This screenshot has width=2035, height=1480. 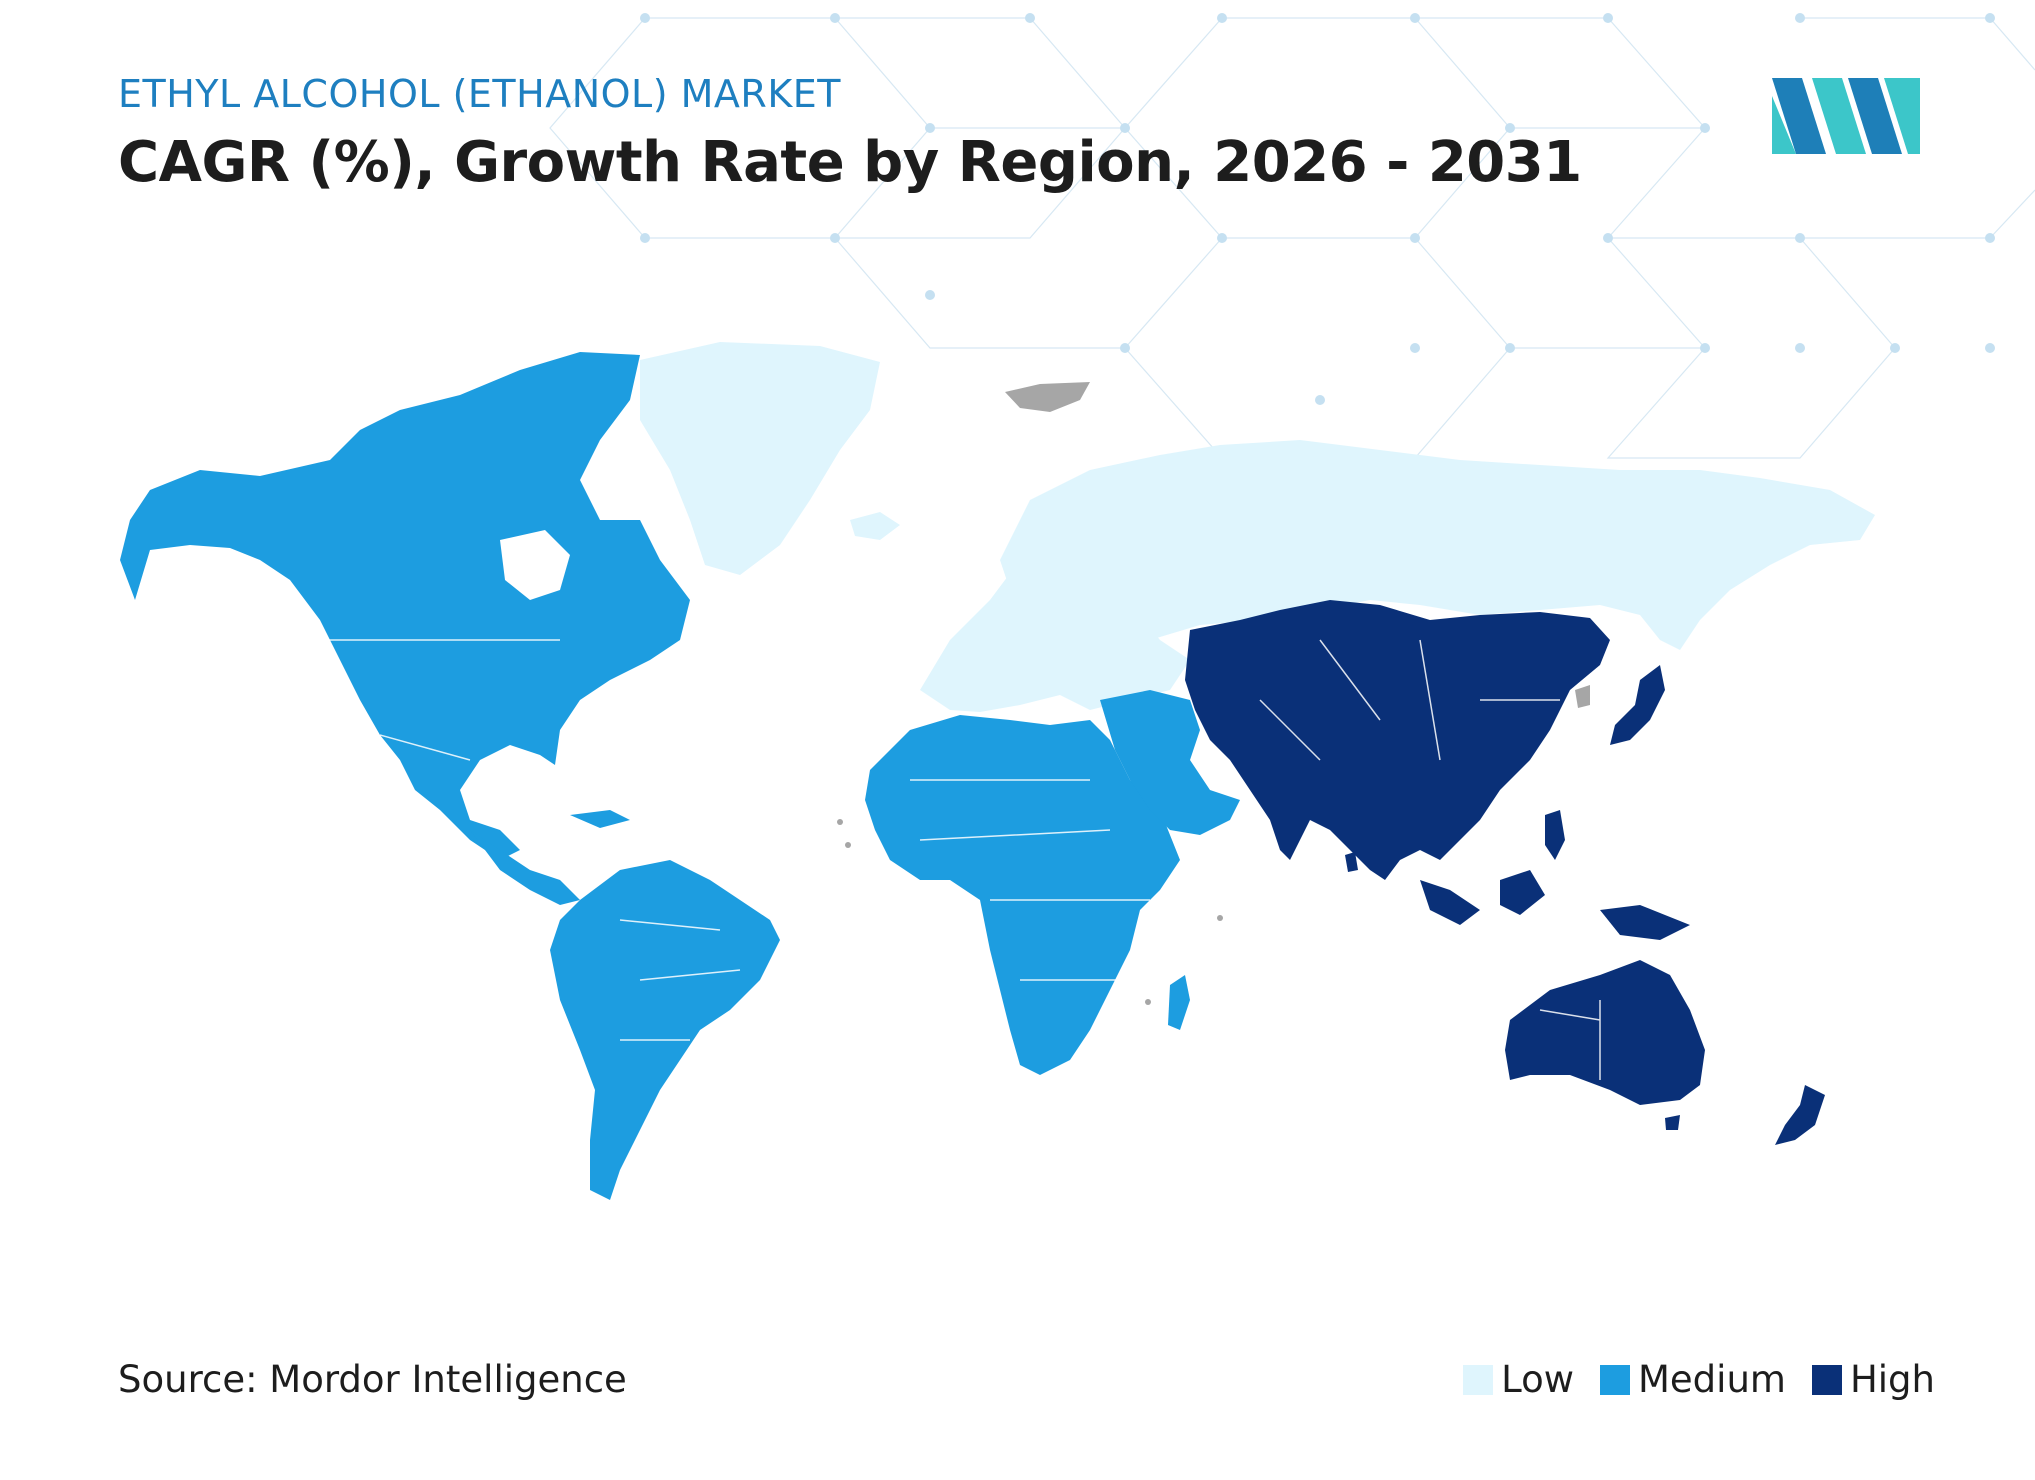 What do you see at coordinates (1022, 895) in the screenshot?
I see `region-africa` at bounding box center [1022, 895].